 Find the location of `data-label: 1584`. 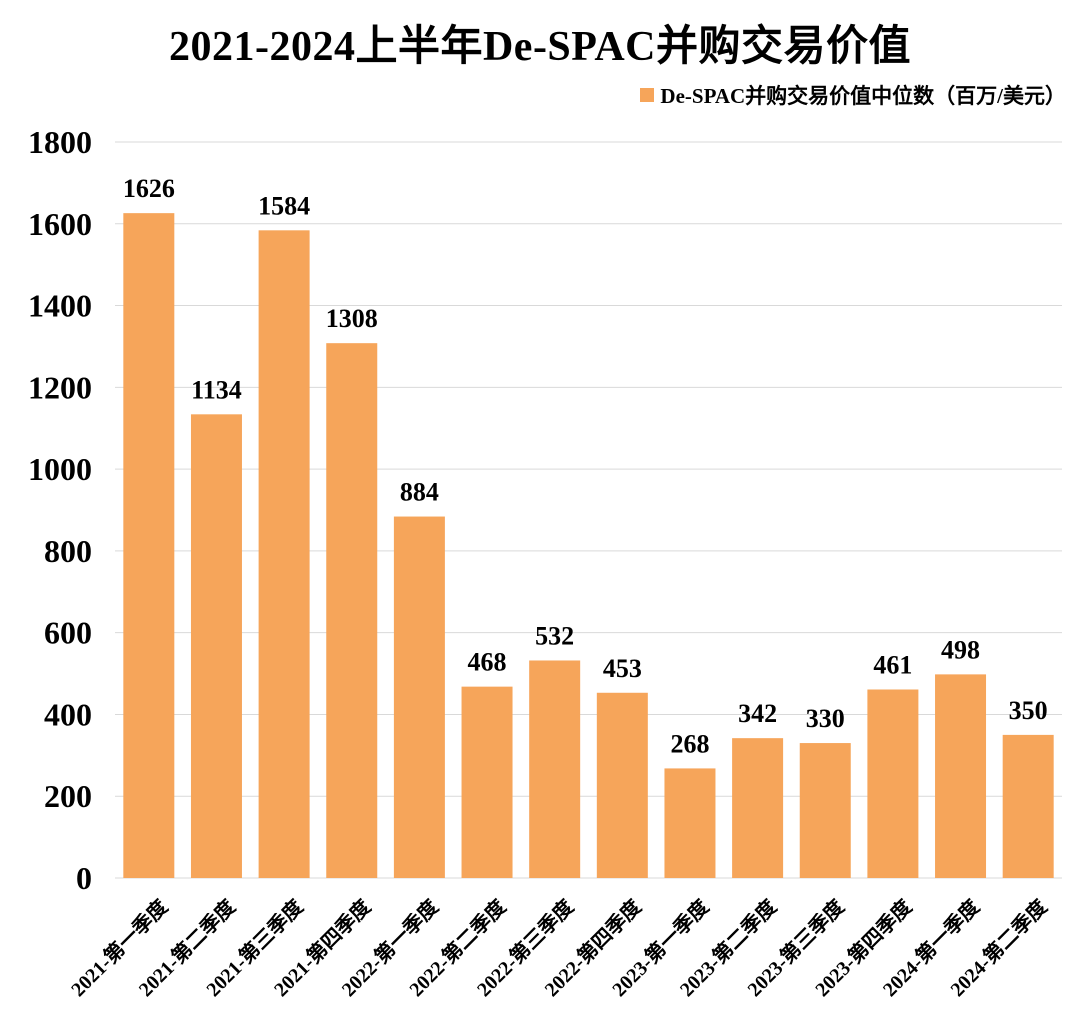

data-label: 1584 is located at coordinates (284, 205).